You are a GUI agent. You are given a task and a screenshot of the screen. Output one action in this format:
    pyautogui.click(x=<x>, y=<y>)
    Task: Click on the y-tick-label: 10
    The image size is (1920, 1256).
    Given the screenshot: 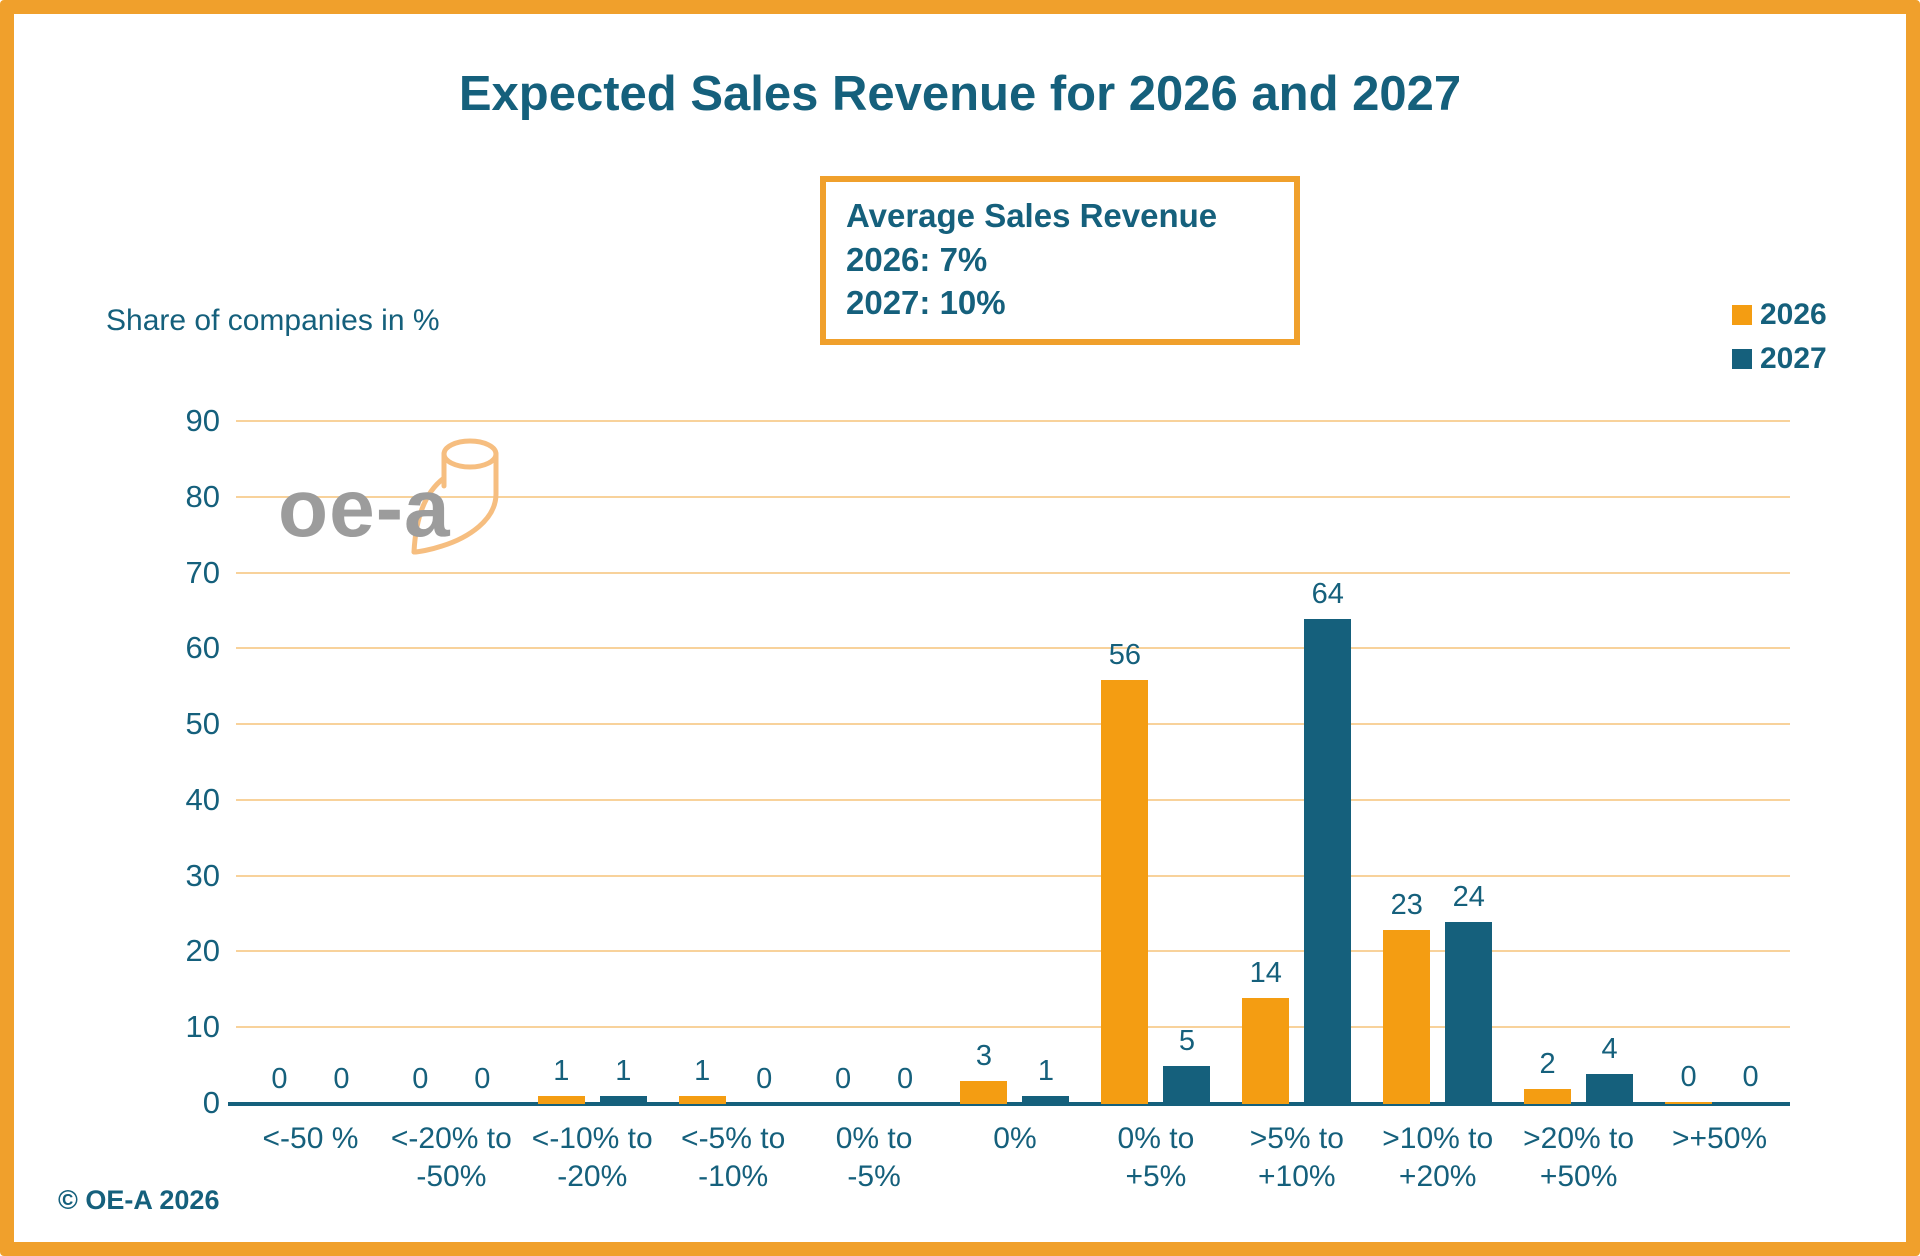 What is the action you would take?
    pyautogui.click(x=202, y=1027)
    